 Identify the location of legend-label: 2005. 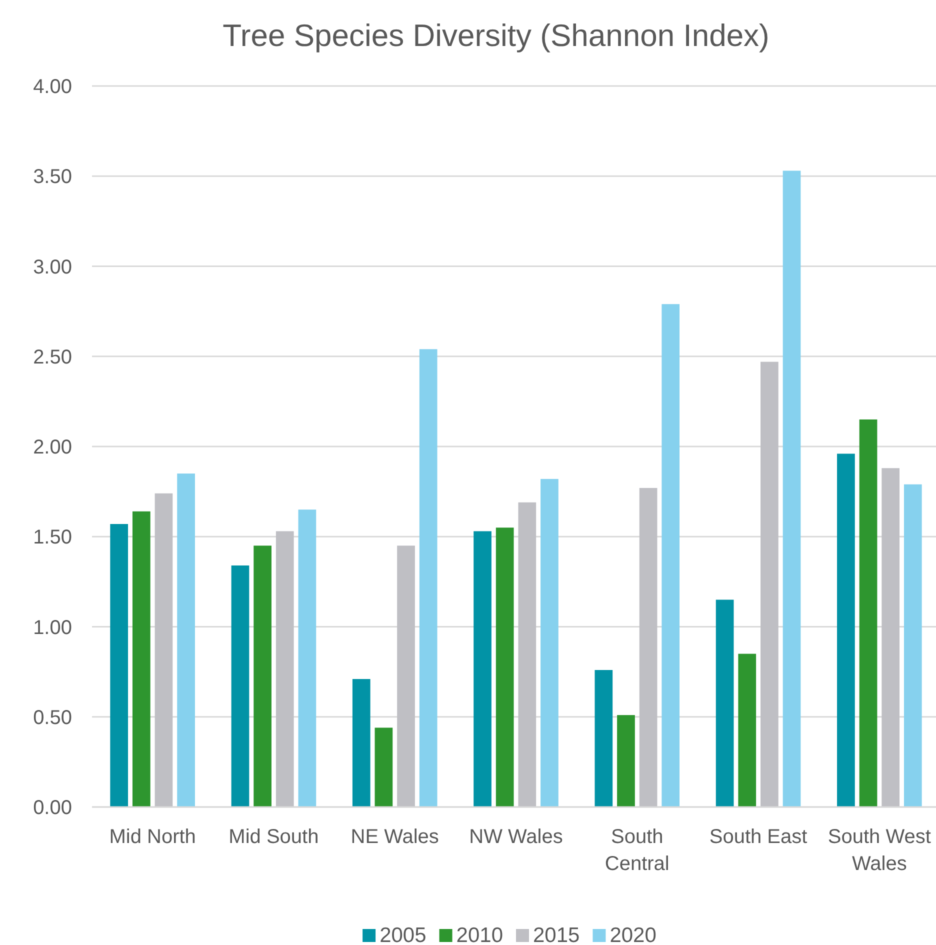
(403, 934).